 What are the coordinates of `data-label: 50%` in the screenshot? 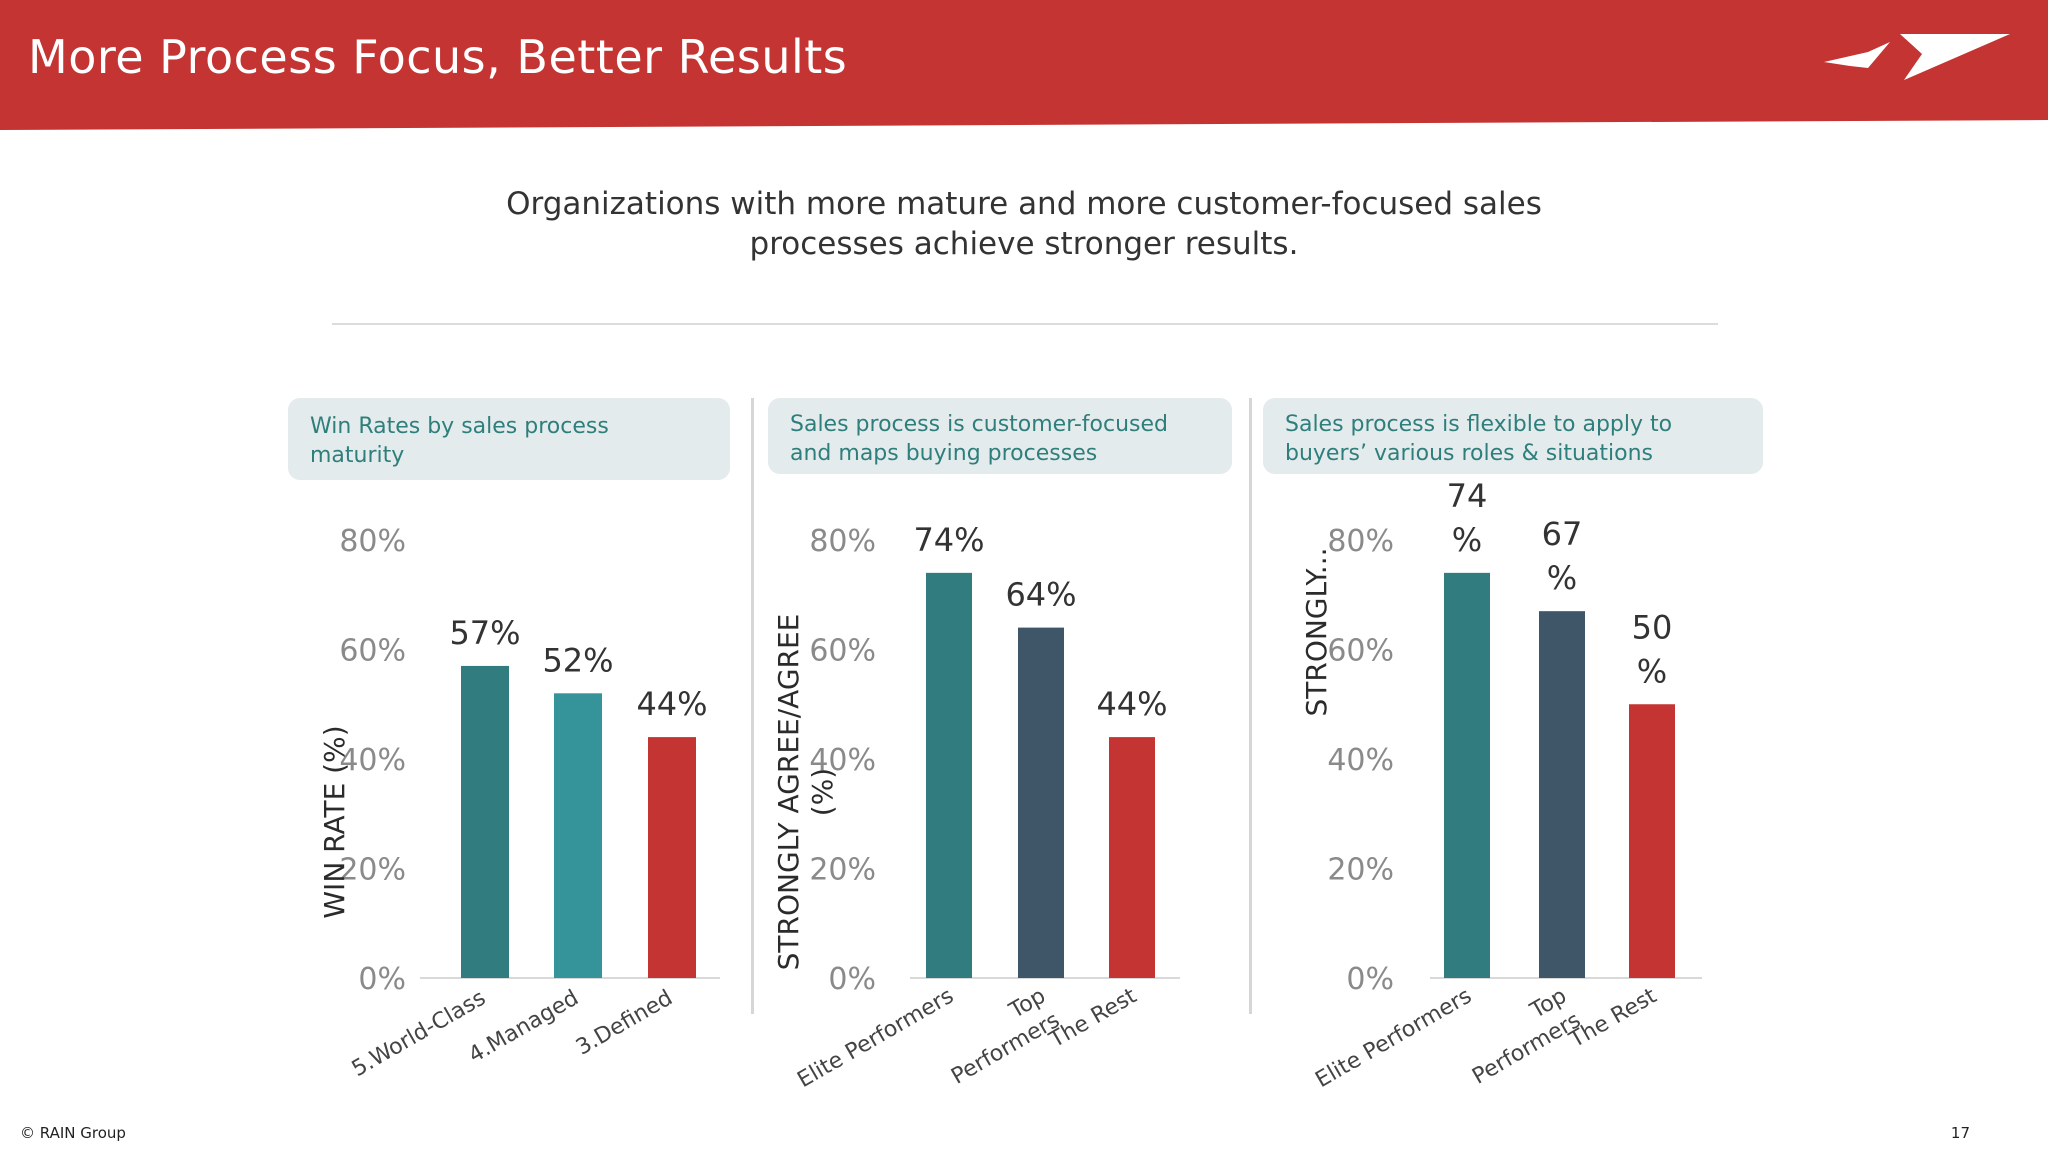 It's located at (1652, 649).